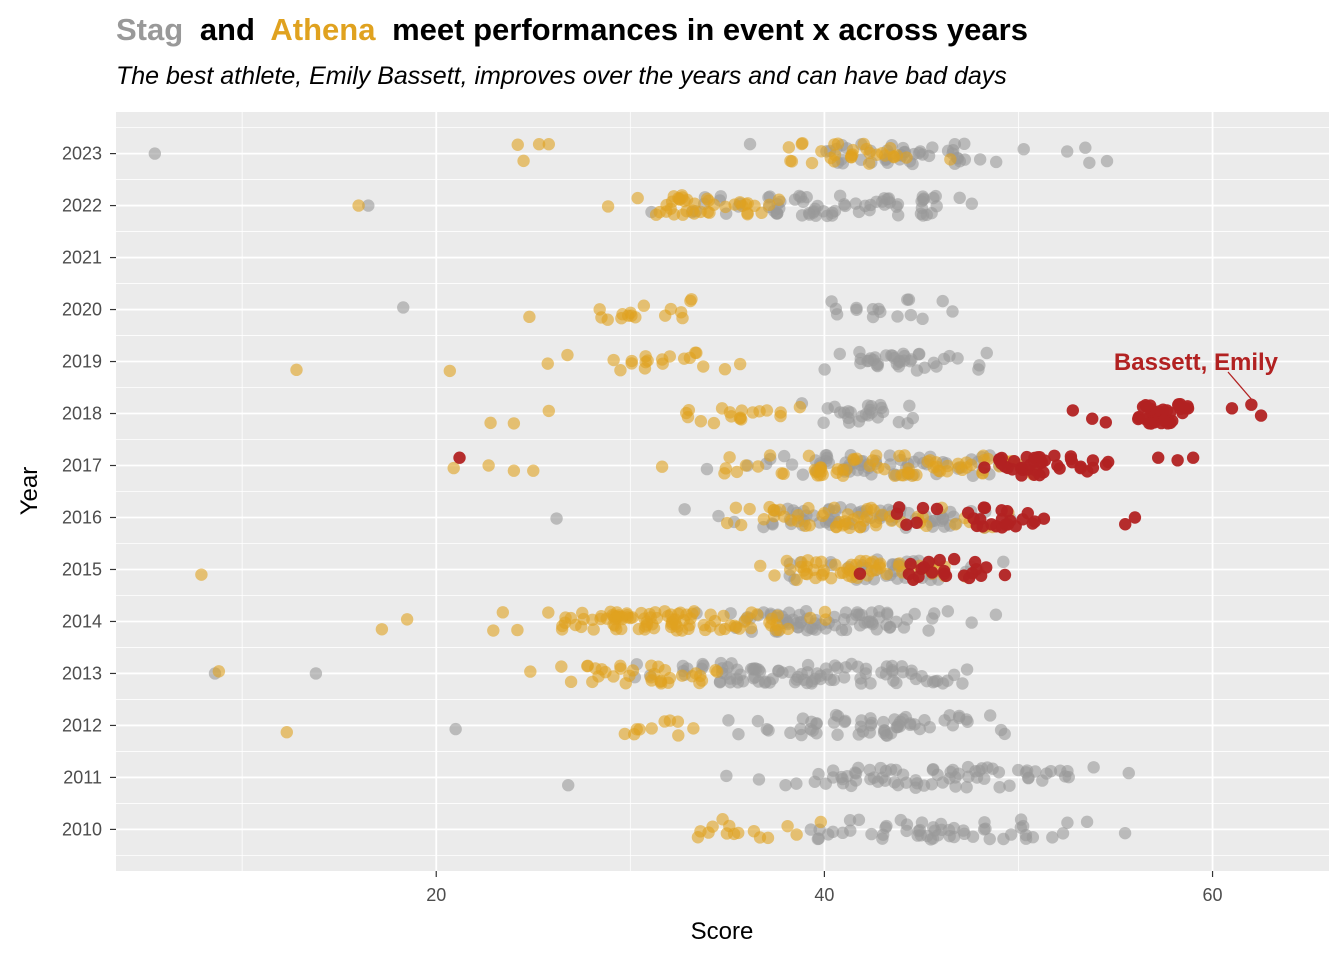 The image size is (1344, 960). What do you see at coordinates (82, 673) in the screenshot?
I see `y-tick-label: 2013` at bounding box center [82, 673].